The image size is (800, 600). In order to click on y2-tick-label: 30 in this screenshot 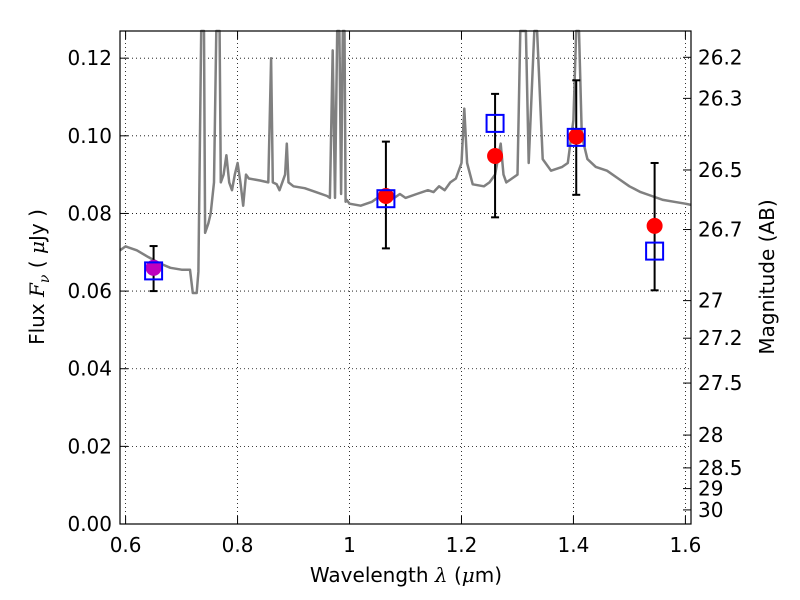, I will do `click(710, 510)`.